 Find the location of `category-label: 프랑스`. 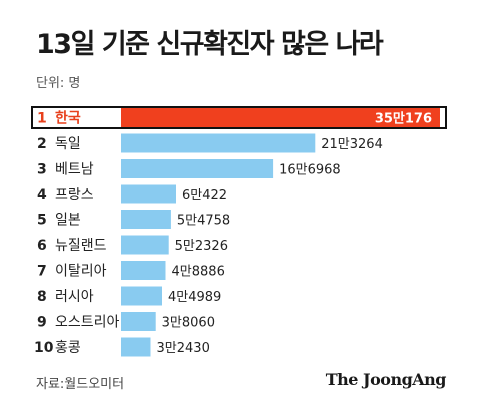

category-label: 프랑스 is located at coordinates (74, 195).